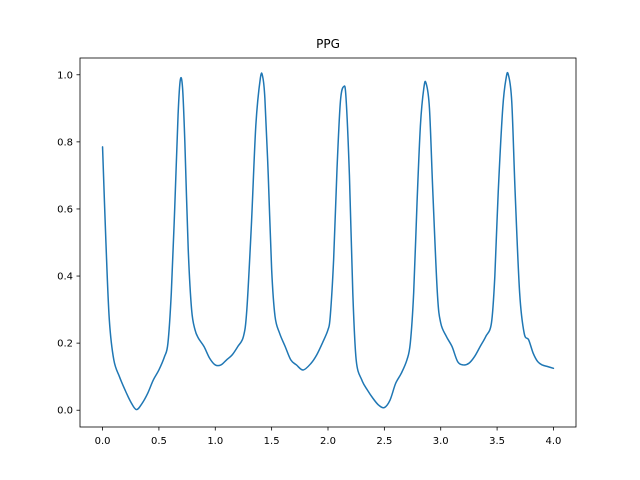  Describe the element at coordinates (554, 441) in the screenshot. I see `x-tick-label: 4.0` at that location.